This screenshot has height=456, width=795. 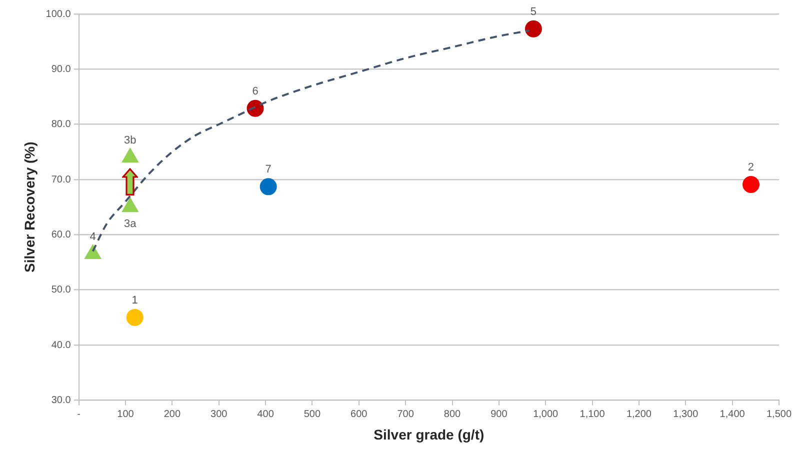 I want to click on y-tick-label: 40.0, so click(x=61, y=345).